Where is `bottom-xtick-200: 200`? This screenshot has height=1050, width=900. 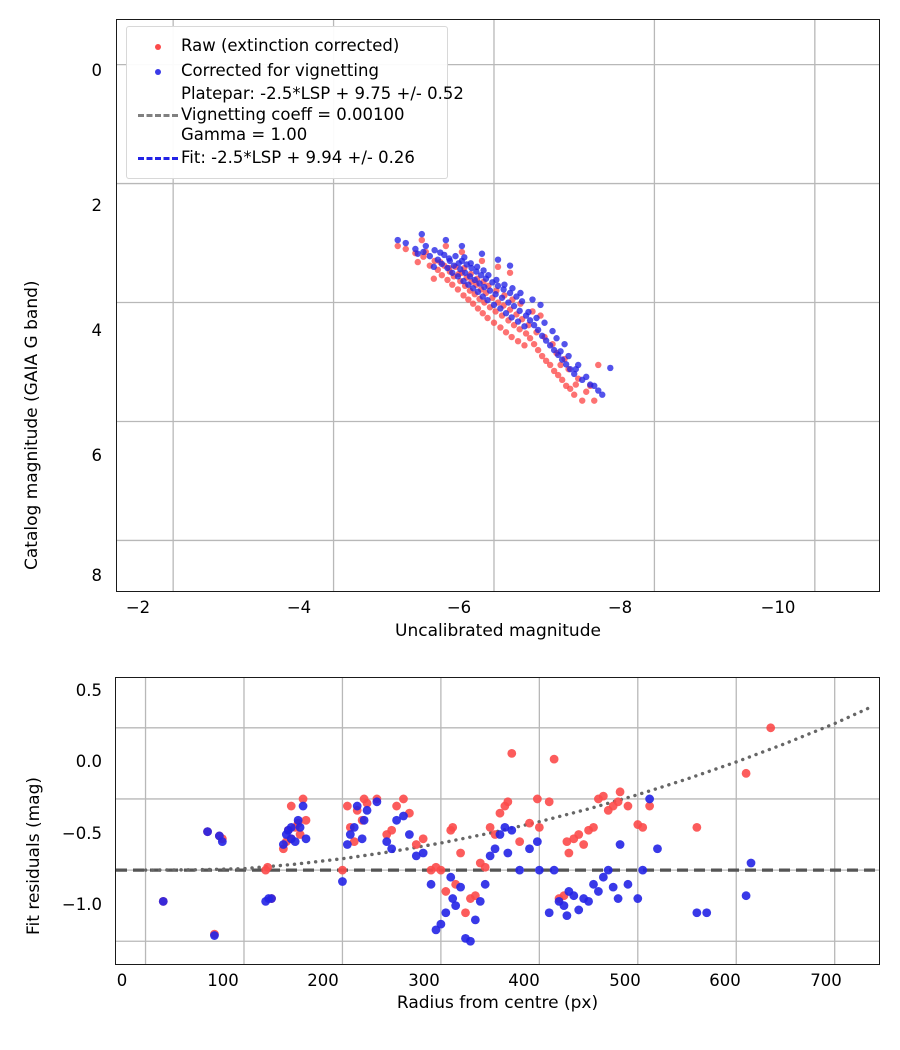 bottom-xtick-200: 200 is located at coordinates (323, 980).